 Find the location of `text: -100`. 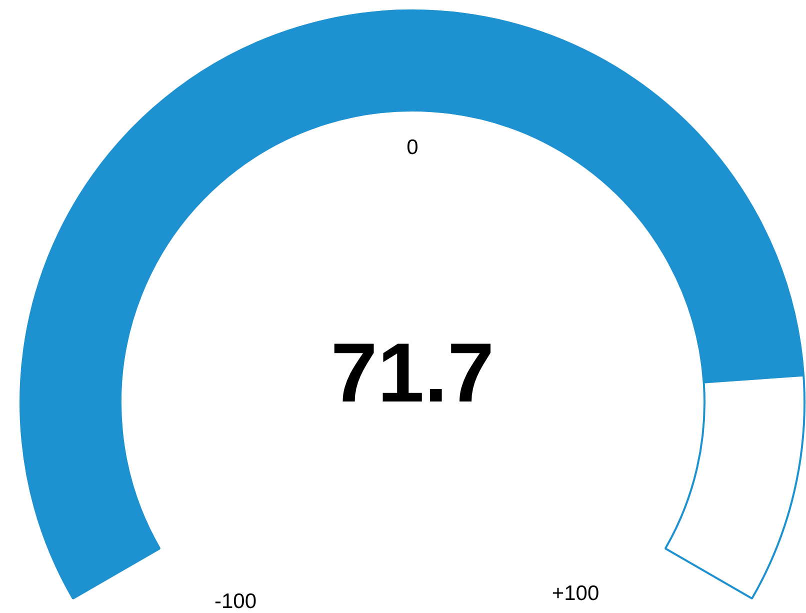

text: -100 is located at coordinates (235, 601).